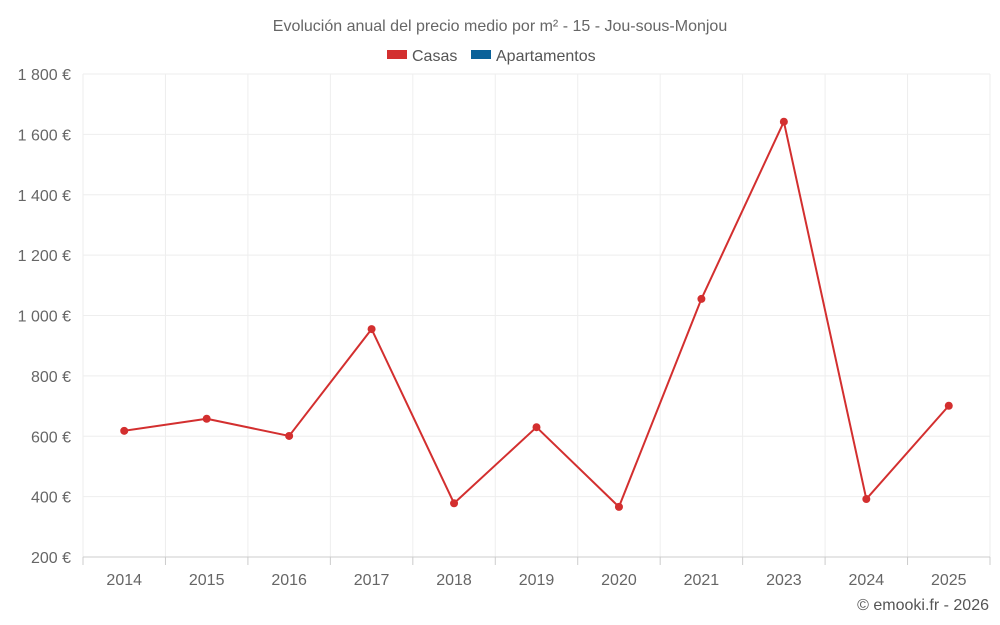 Image resolution: width=1000 pixels, height=625 pixels. What do you see at coordinates (51, 437) in the screenshot?
I see `y-tick-label: 600 €` at bounding box center [51, 437].